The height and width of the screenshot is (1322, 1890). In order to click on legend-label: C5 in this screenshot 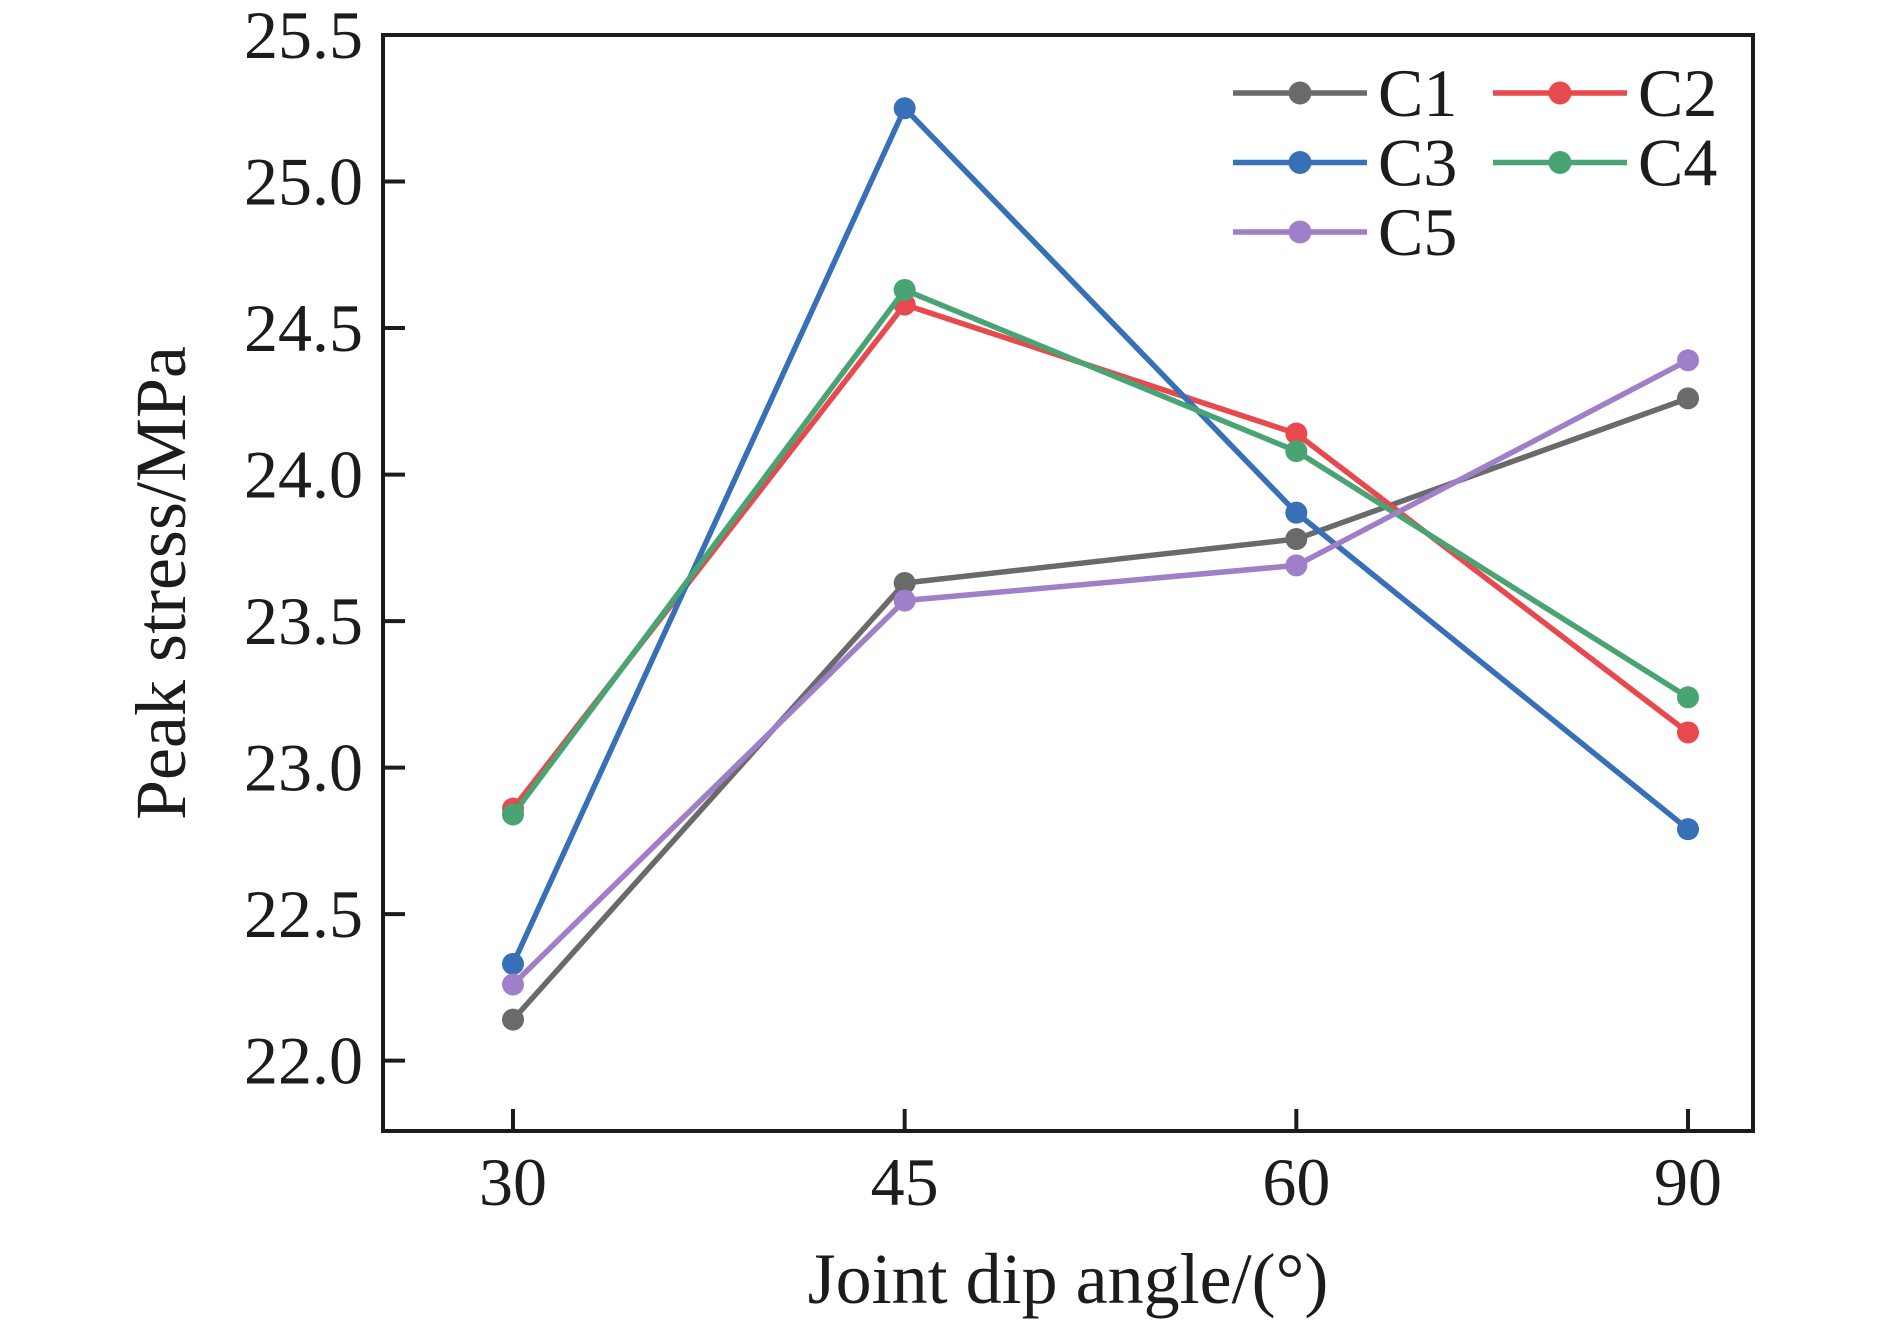, I will do `click(1417, 232)`.